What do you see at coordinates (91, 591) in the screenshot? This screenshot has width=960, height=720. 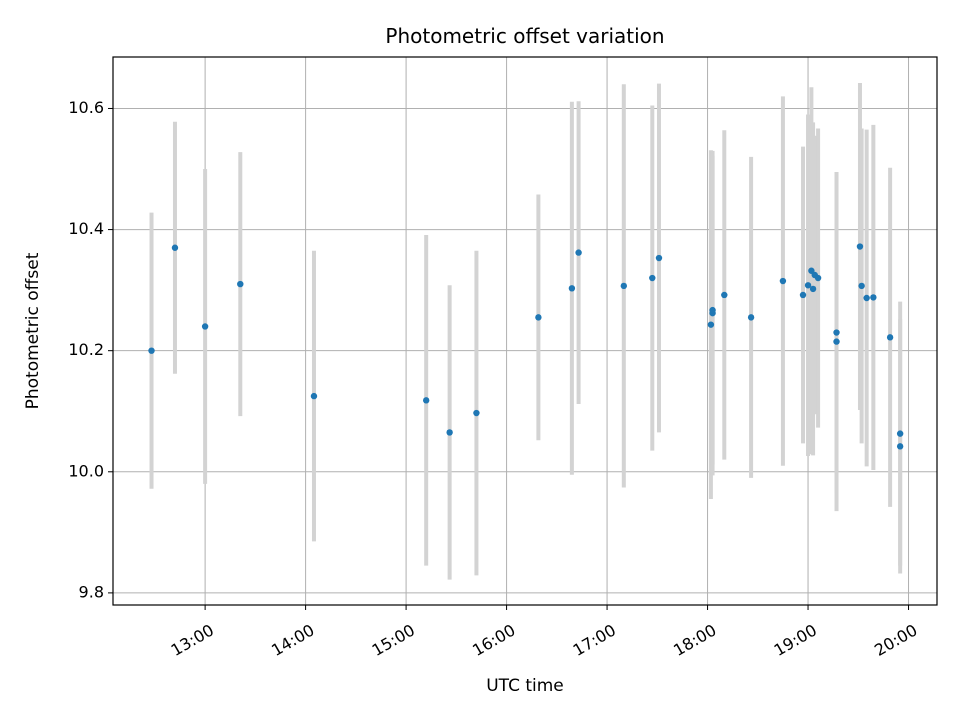 I see `y-tick-label: 9.8` at bounding box center [91, 591].